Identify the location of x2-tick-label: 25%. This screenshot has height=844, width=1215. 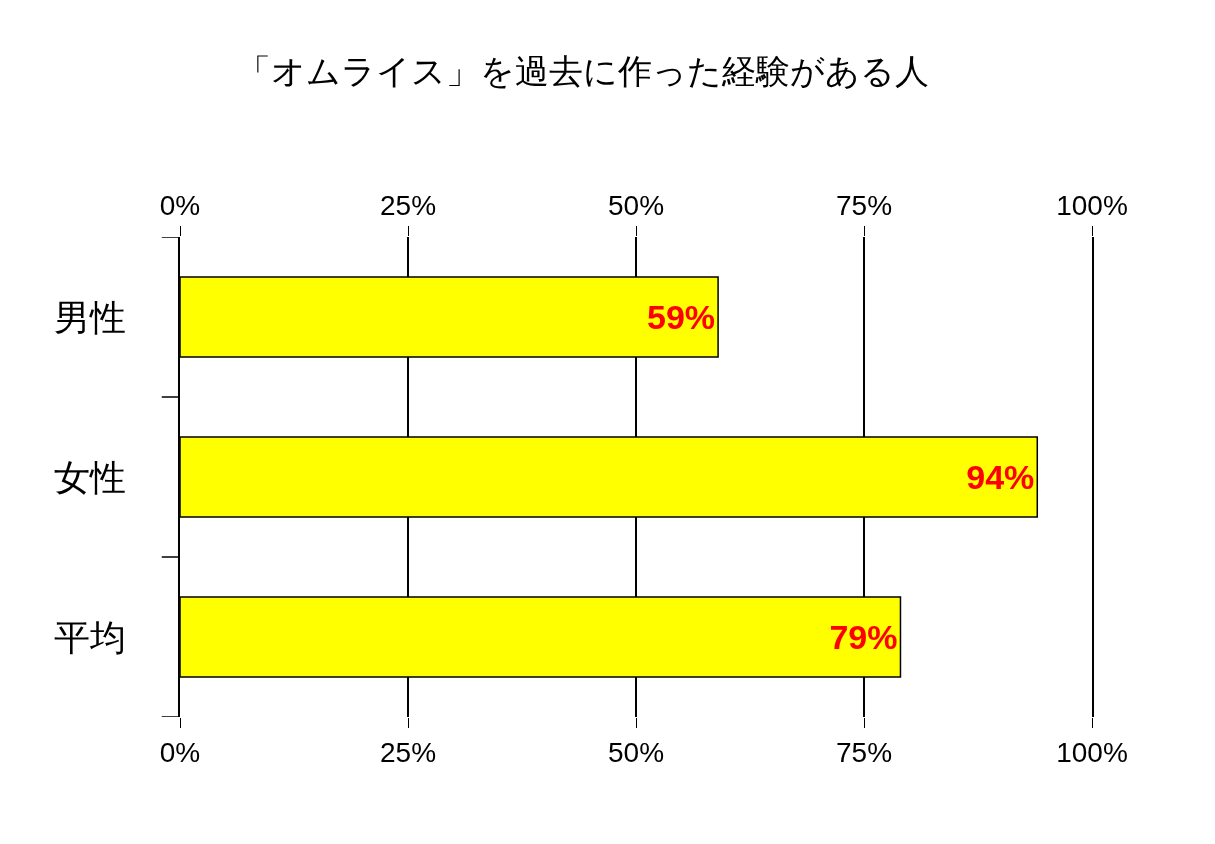
(408, 752).